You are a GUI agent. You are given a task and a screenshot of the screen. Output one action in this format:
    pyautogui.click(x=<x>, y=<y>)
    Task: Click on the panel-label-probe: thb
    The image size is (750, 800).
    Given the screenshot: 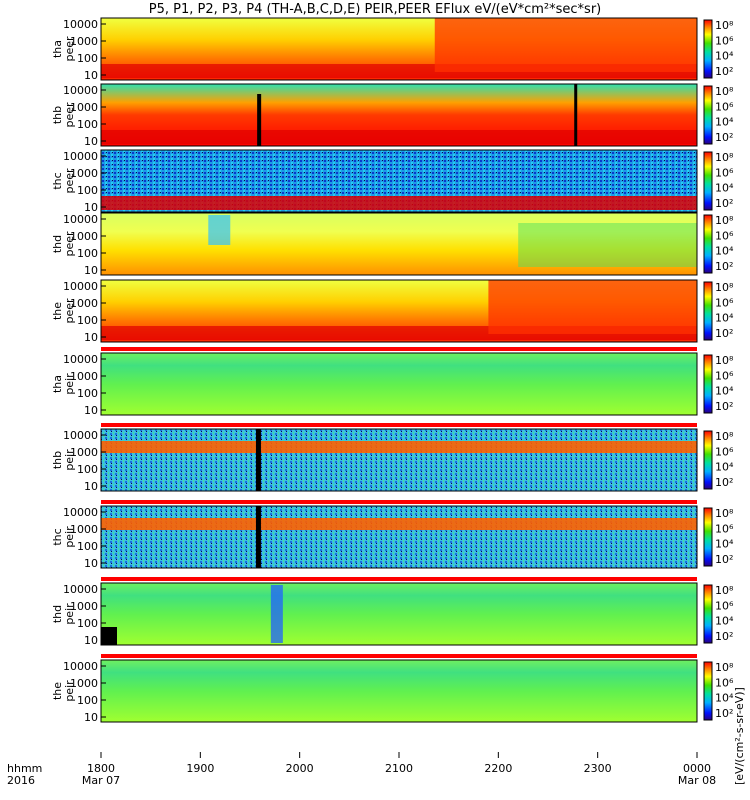 What is the action you would take?
    pyautogui.click(x=57, y=115)
    